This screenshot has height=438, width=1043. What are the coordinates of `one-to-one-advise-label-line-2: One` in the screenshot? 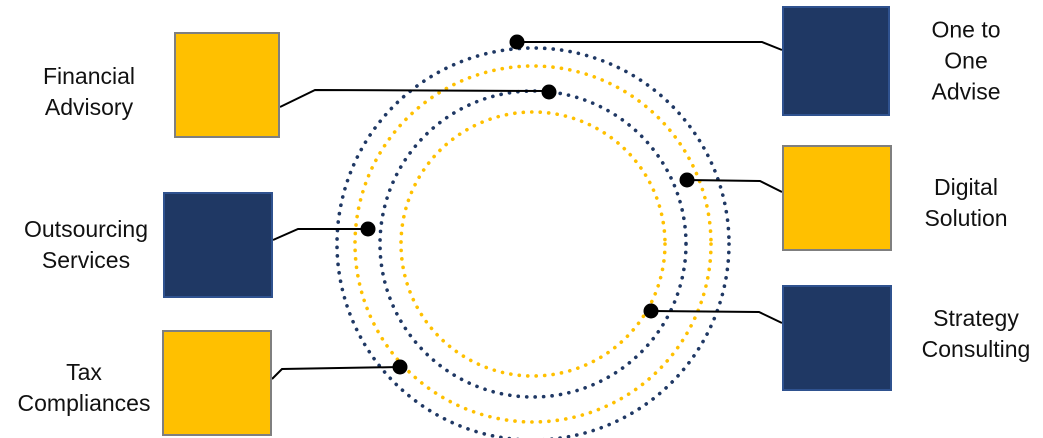 It's located at (966, 60).